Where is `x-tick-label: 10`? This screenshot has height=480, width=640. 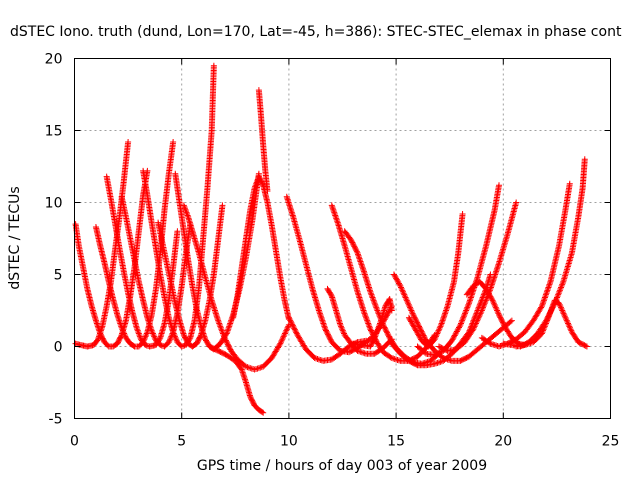
x-tick-label: 10 is located at coordinates (289, 442).